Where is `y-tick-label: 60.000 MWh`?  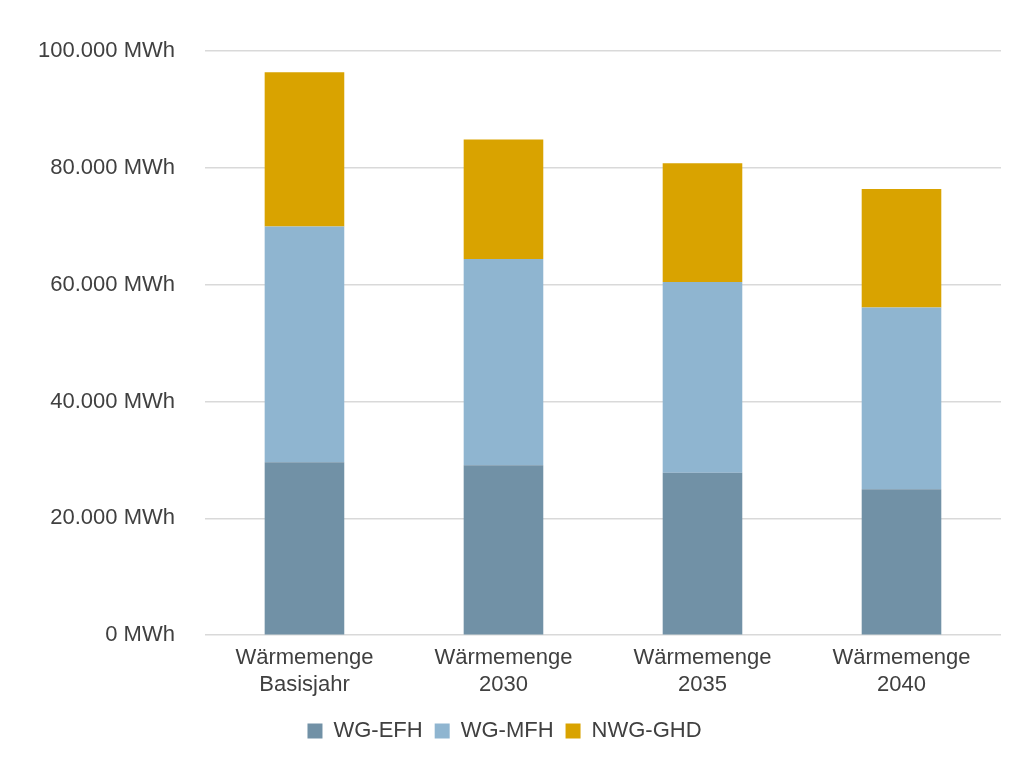 y-tick-label: 60.000 MWh is located at coordinates (112, 283).